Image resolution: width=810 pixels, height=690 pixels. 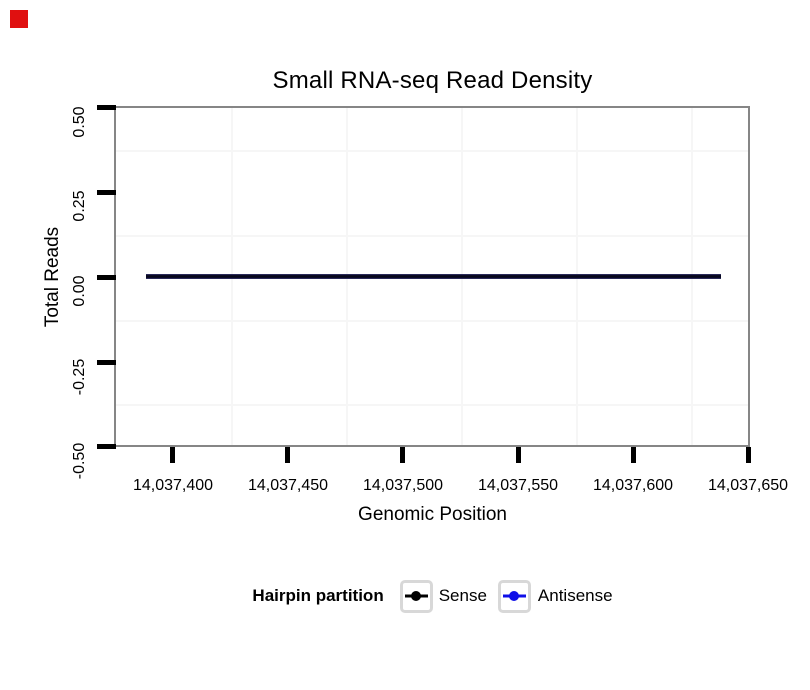 What do you see at coordinates (633, 485) in the screenshot?
I see `x-tick-label: 14,037,600` at bounding box center [633, 485].